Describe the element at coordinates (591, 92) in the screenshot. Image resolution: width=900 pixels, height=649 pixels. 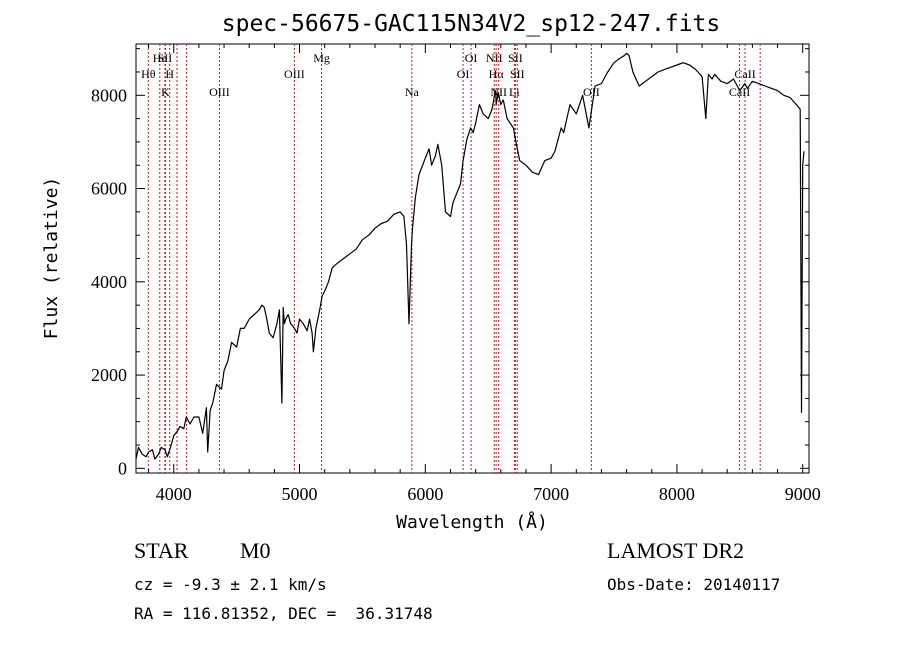
I see `line-marker-label: OII` at that location.